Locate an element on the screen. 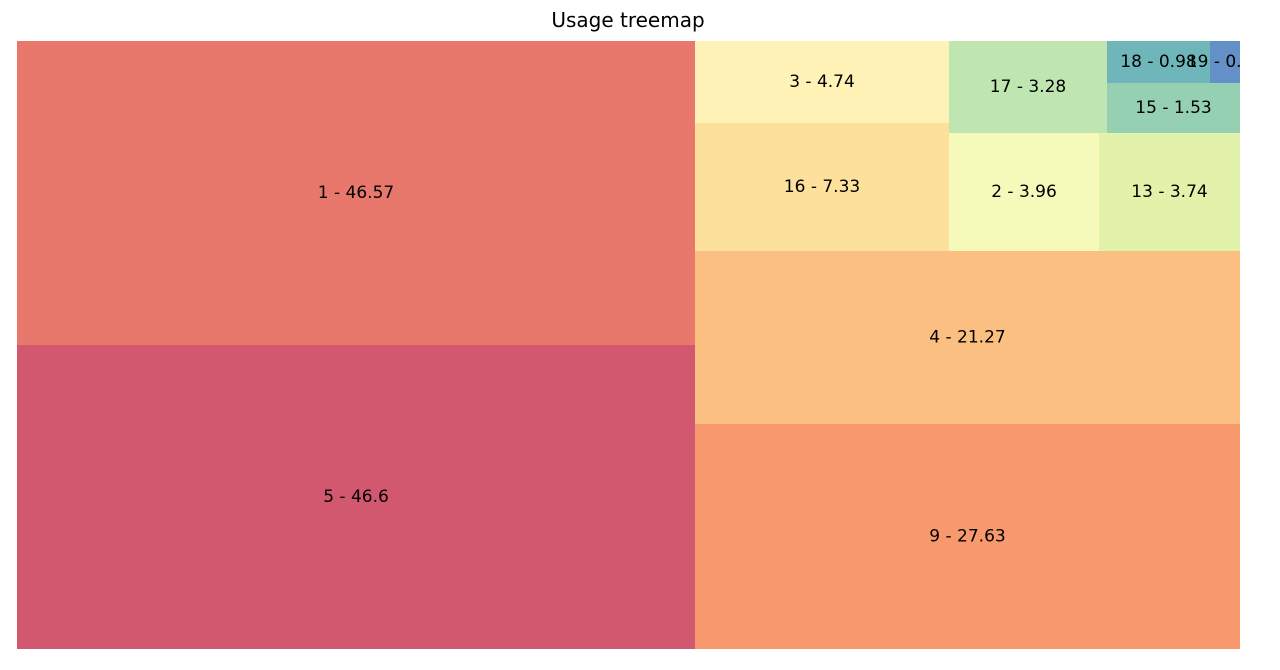 Image resolution: width=1280 pixels, height=670 pixels. chart-title: Usage treemap is located at coordinates (628, 20).